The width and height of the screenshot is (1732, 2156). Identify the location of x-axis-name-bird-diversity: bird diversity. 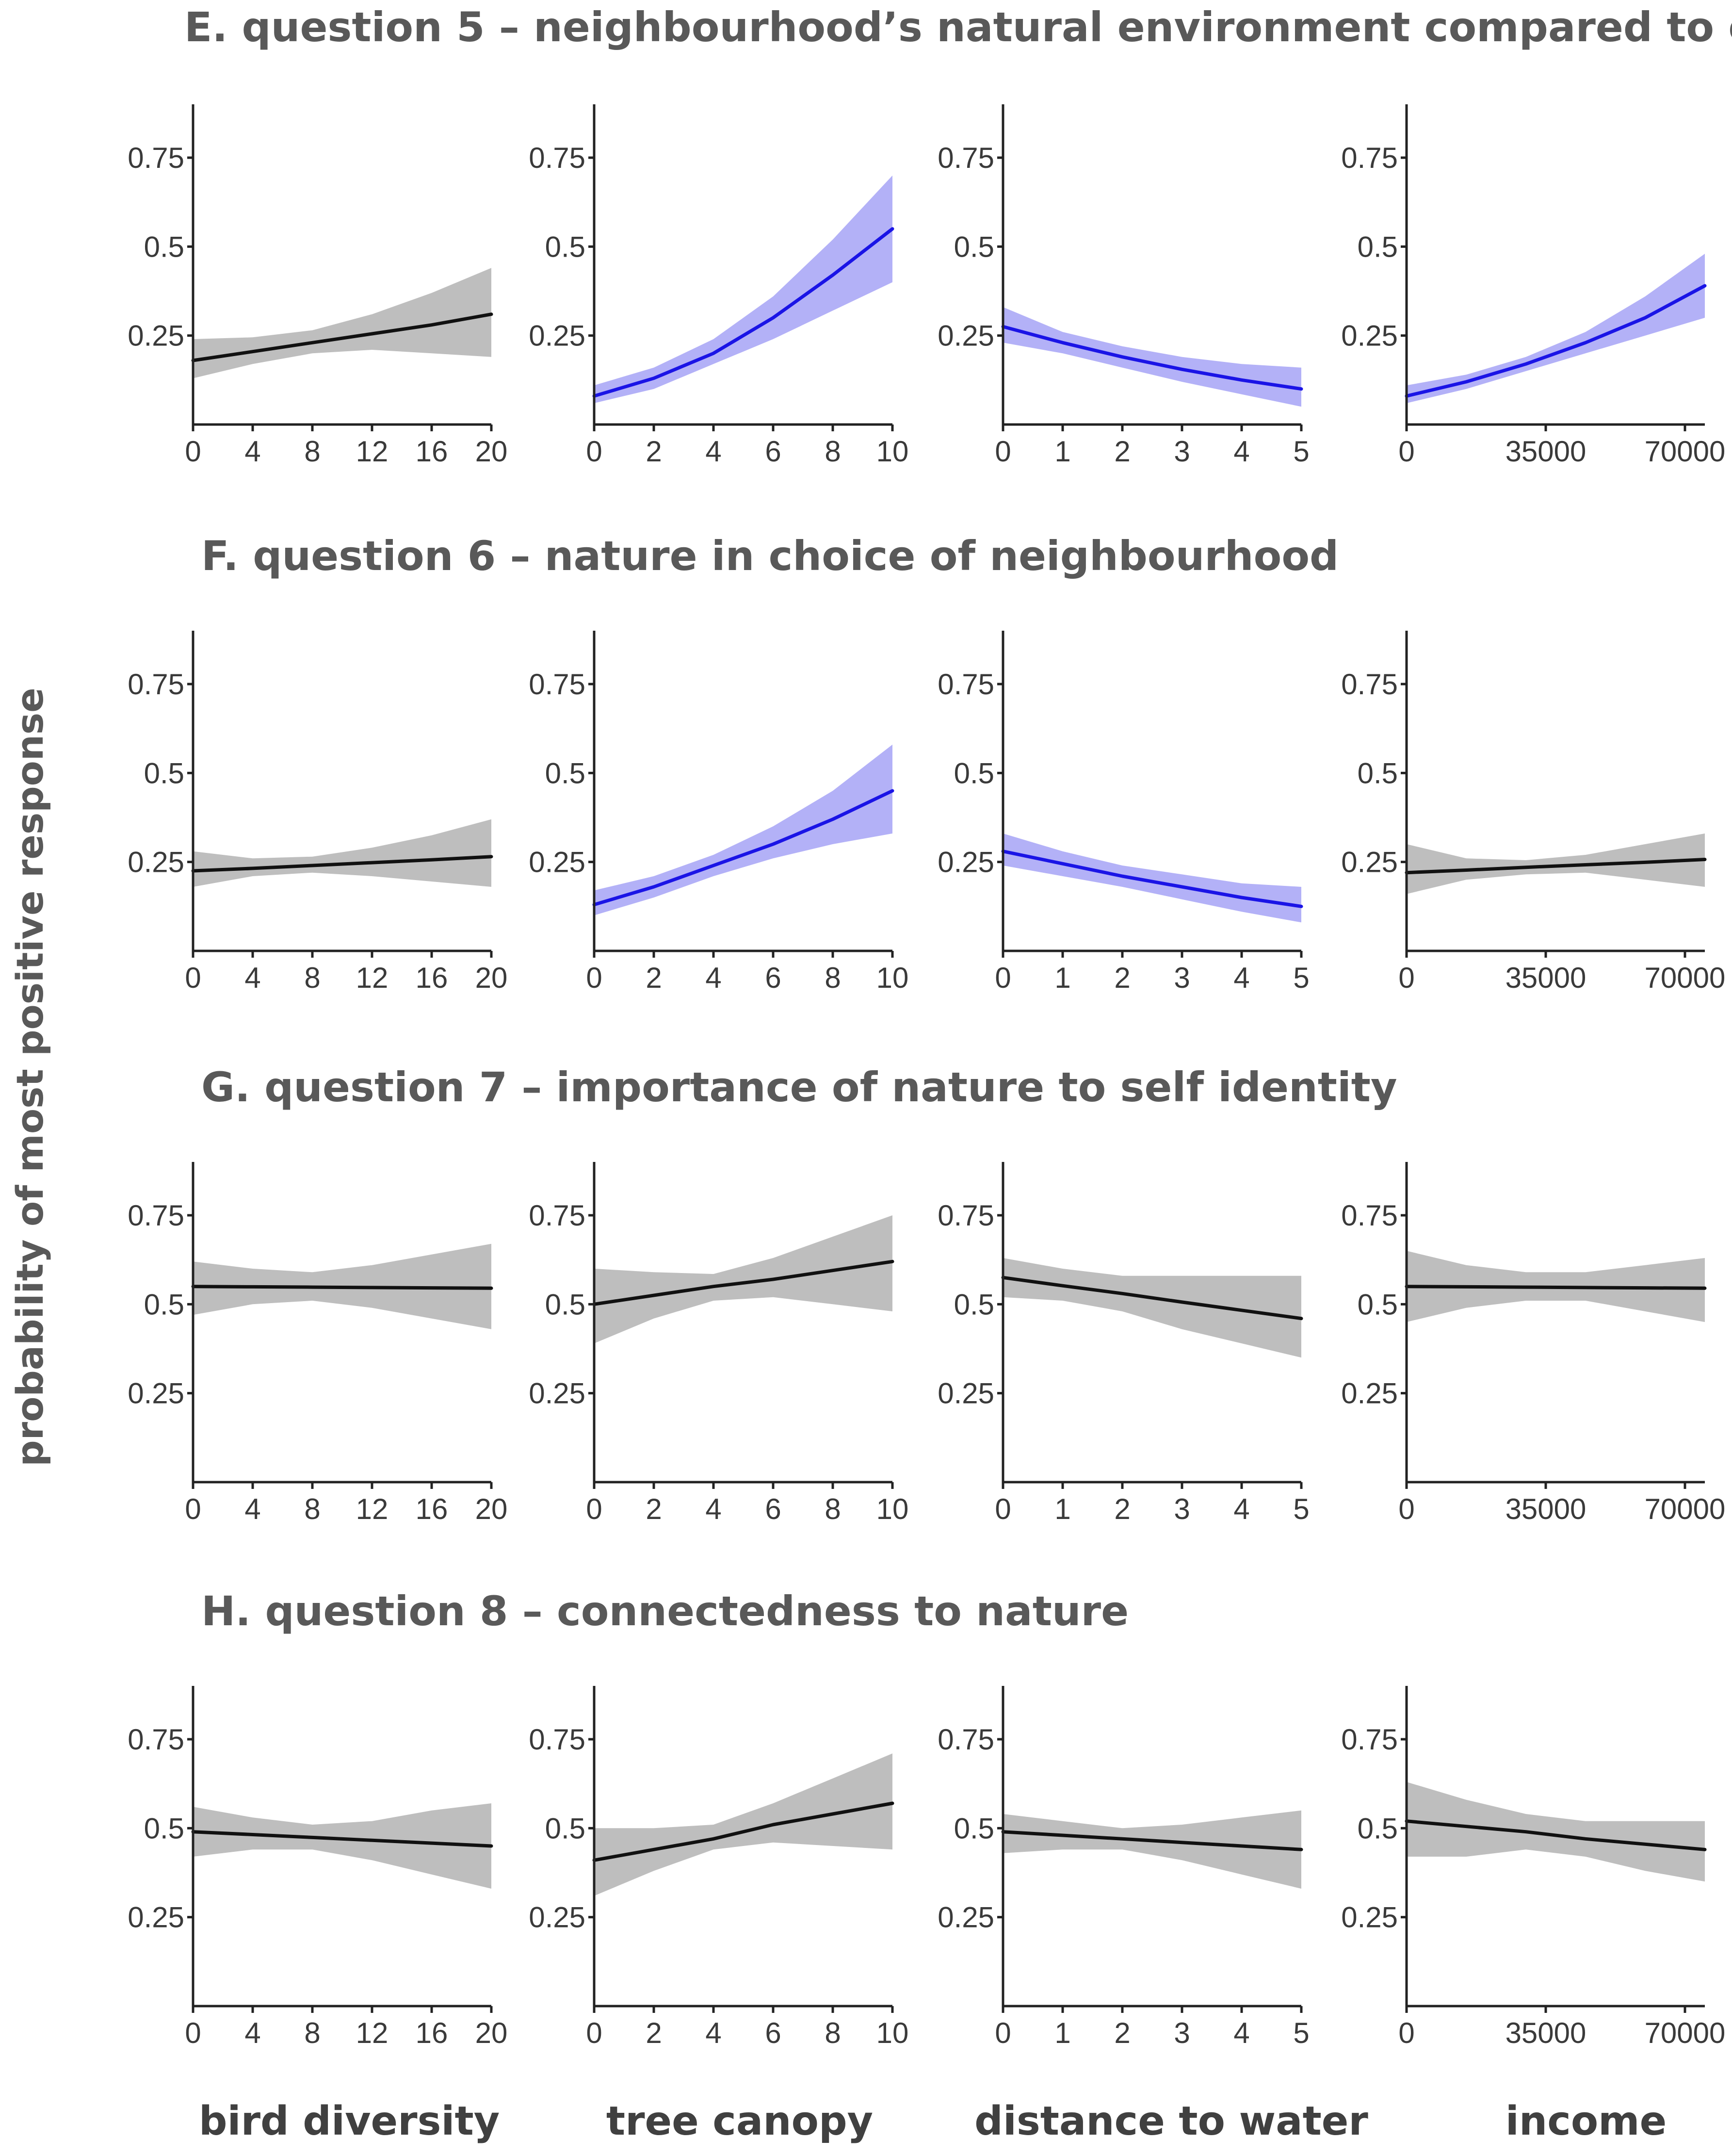
(350, 2121).